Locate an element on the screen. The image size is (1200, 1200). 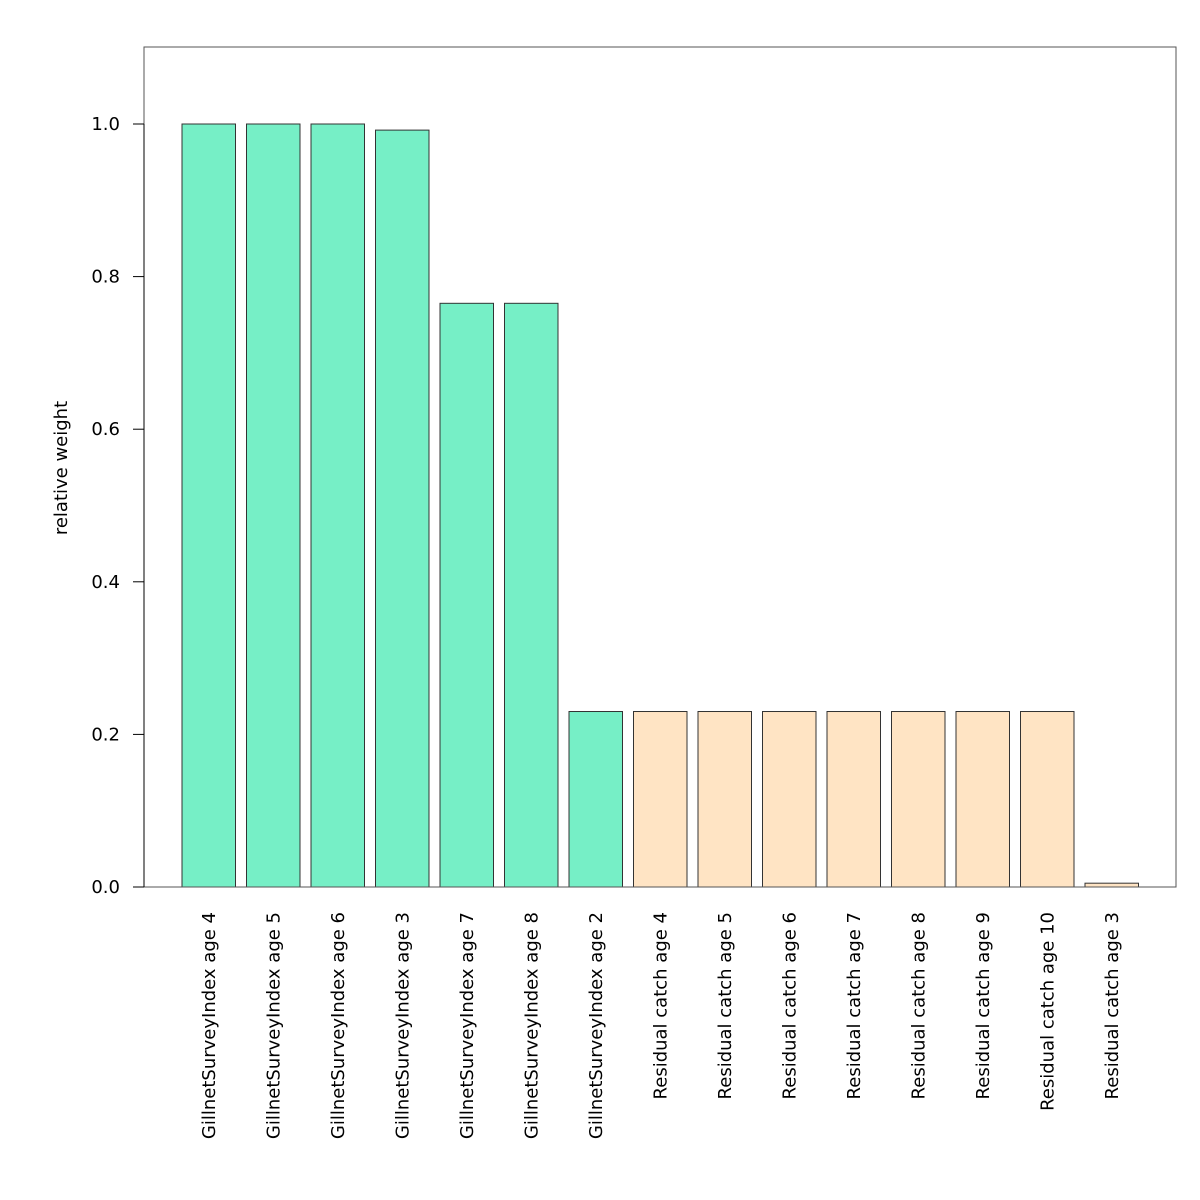
category-label-3: GillnetSurveyIndex age 6 is located at coordinates (338, 1025).